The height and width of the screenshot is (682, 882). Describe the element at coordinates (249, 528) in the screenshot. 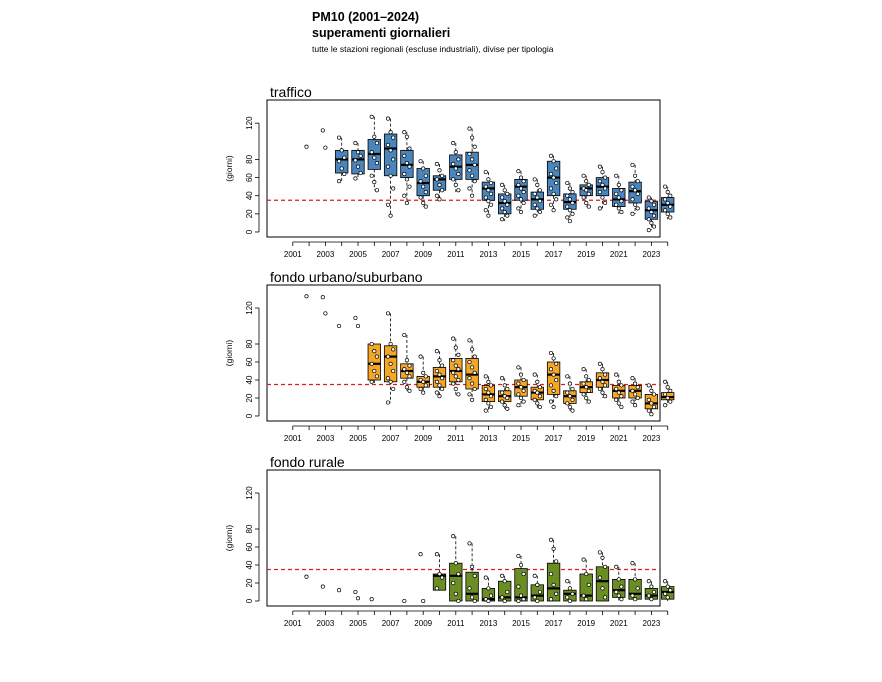

I see `y-tick-label: 80` at that location.